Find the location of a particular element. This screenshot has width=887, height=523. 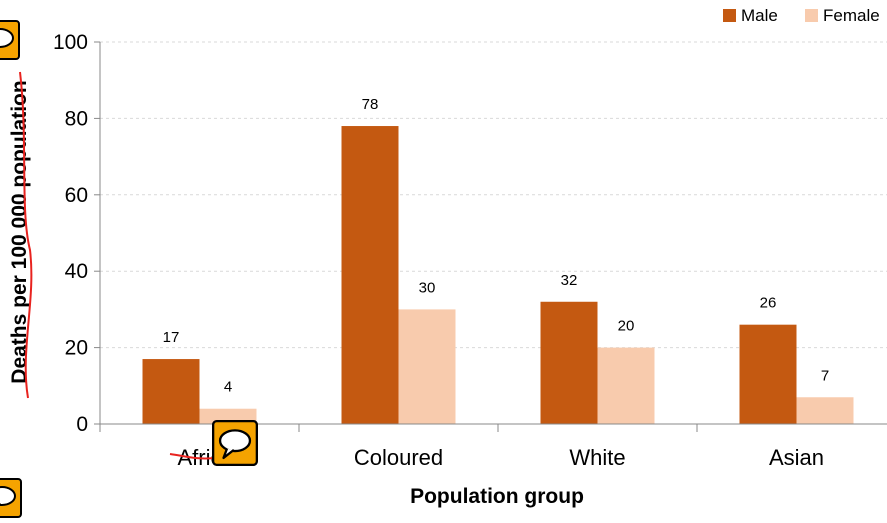

y-tick-label: 60 is located at coordinates (76, 195).